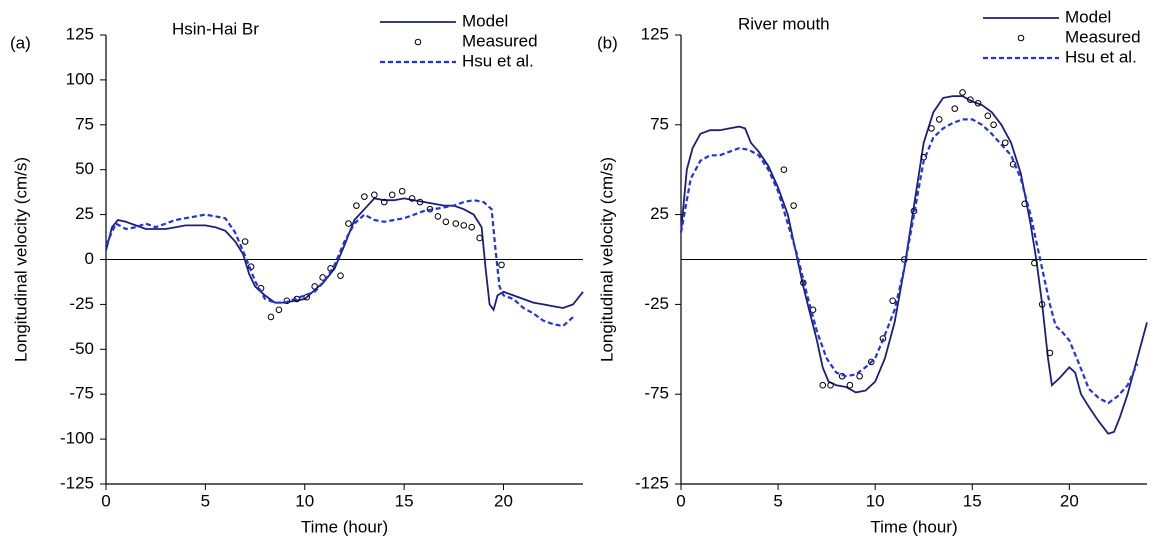 This screenshot has width=1160, height=548. Describe the element at coordinates (77, 438) in the screenshot. I see `y-tick-label: -100` at that location.